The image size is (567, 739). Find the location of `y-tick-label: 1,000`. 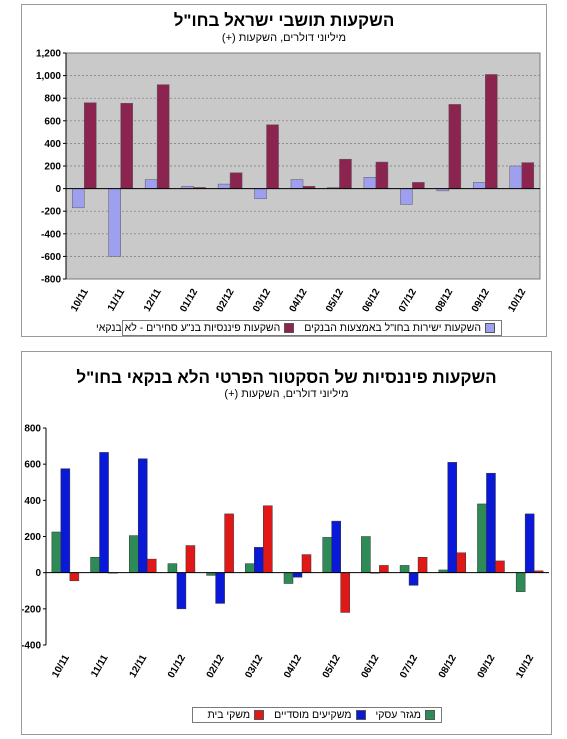

y-tick-label: 1,000 is located at coordinates (48, 76).